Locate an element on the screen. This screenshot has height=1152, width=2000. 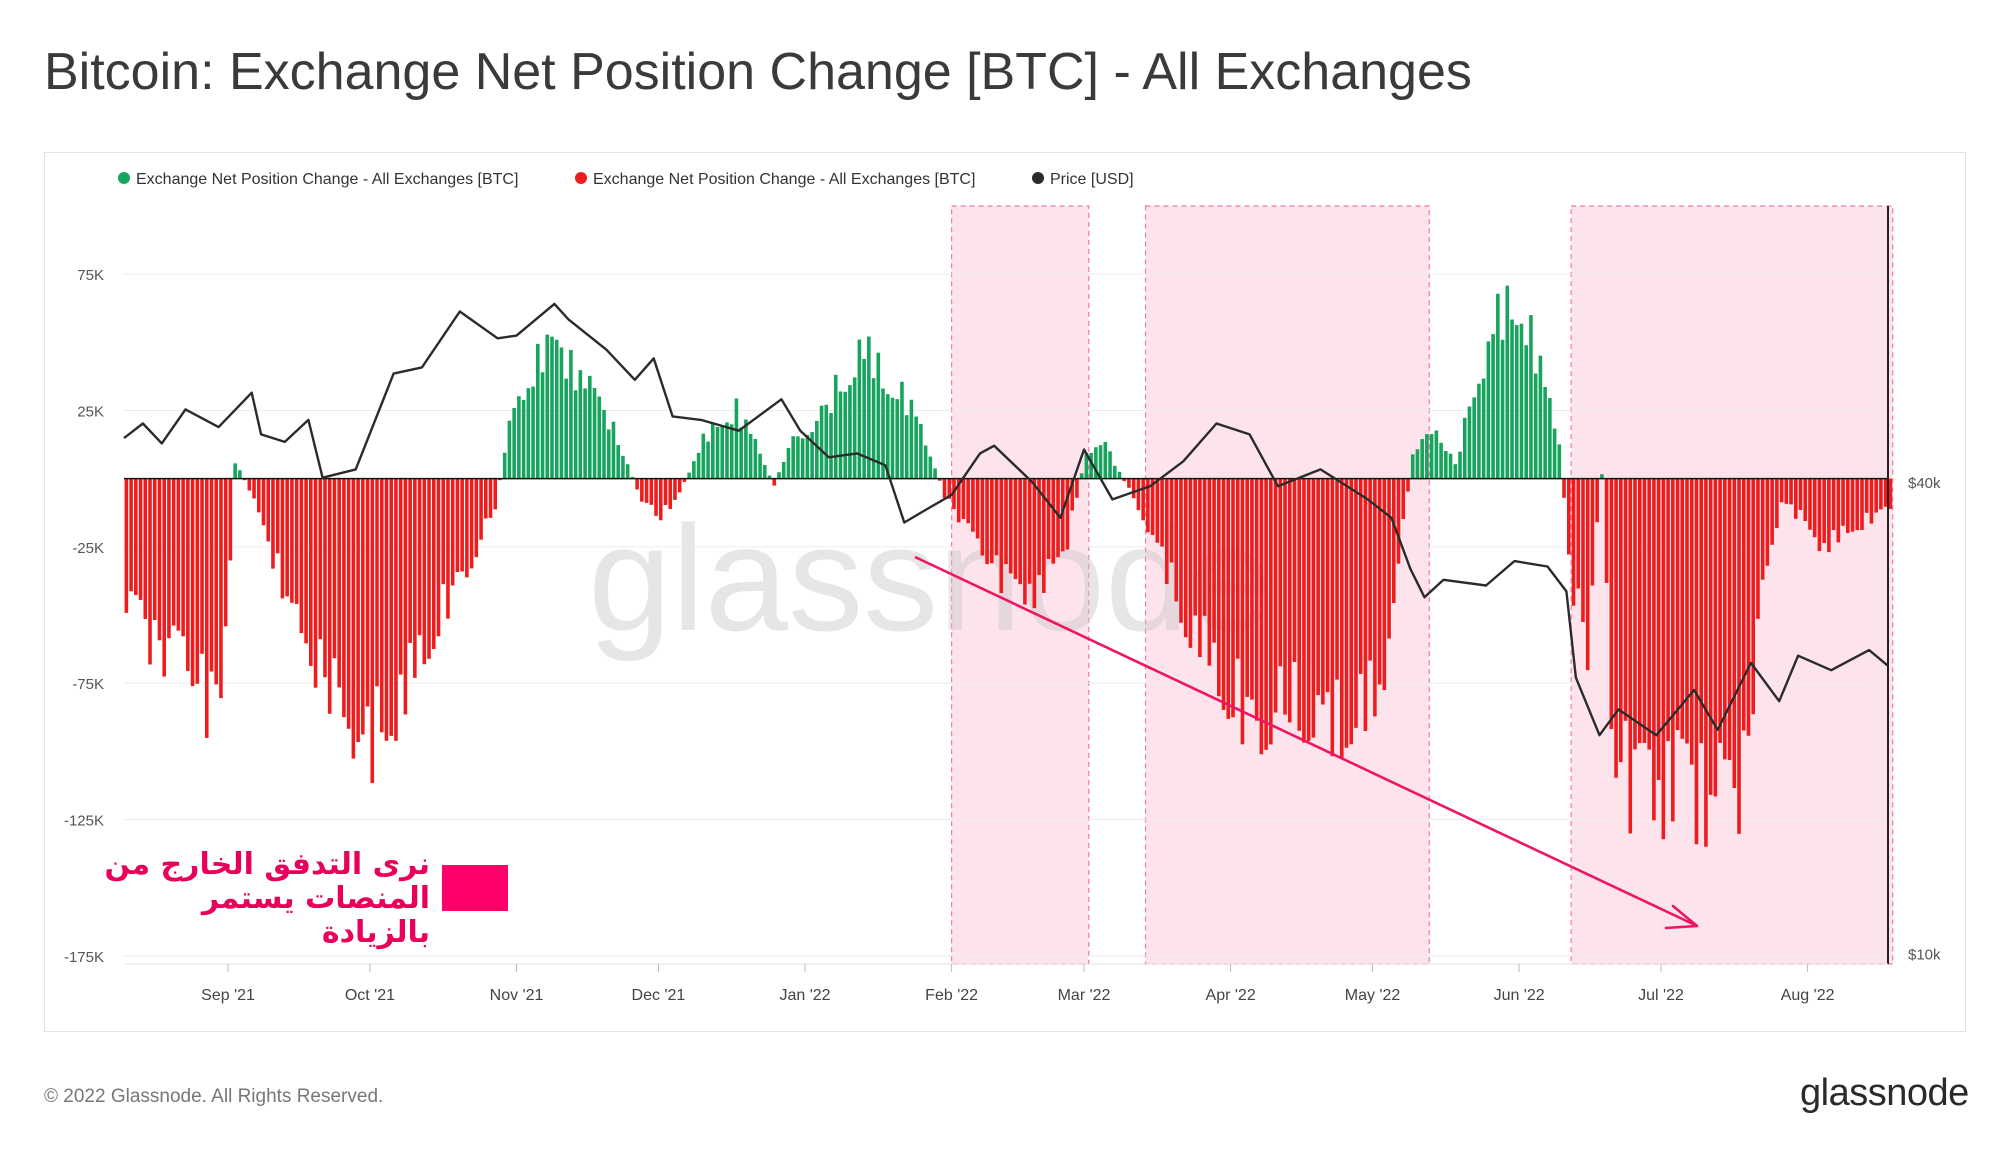
x-tick-label: Mar '22 is located at coordinates (1084, 995).